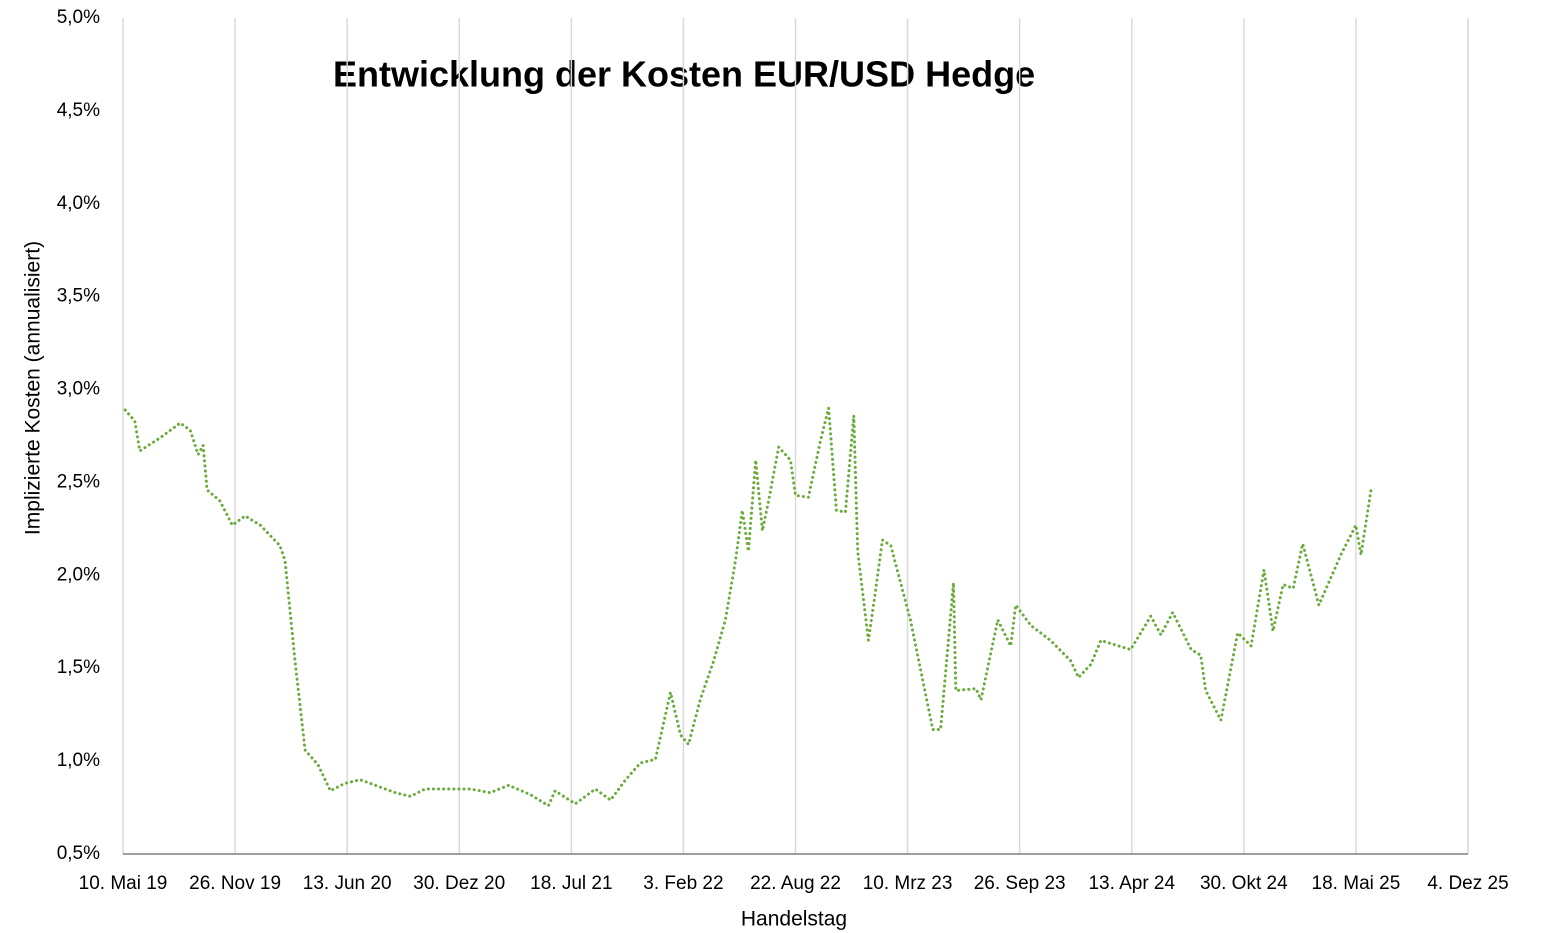  What do you see at coordinates (459, 883) in the screenshot?
I see `x-tick-label: 30. Dez 20` at bounding box center [459, 883].